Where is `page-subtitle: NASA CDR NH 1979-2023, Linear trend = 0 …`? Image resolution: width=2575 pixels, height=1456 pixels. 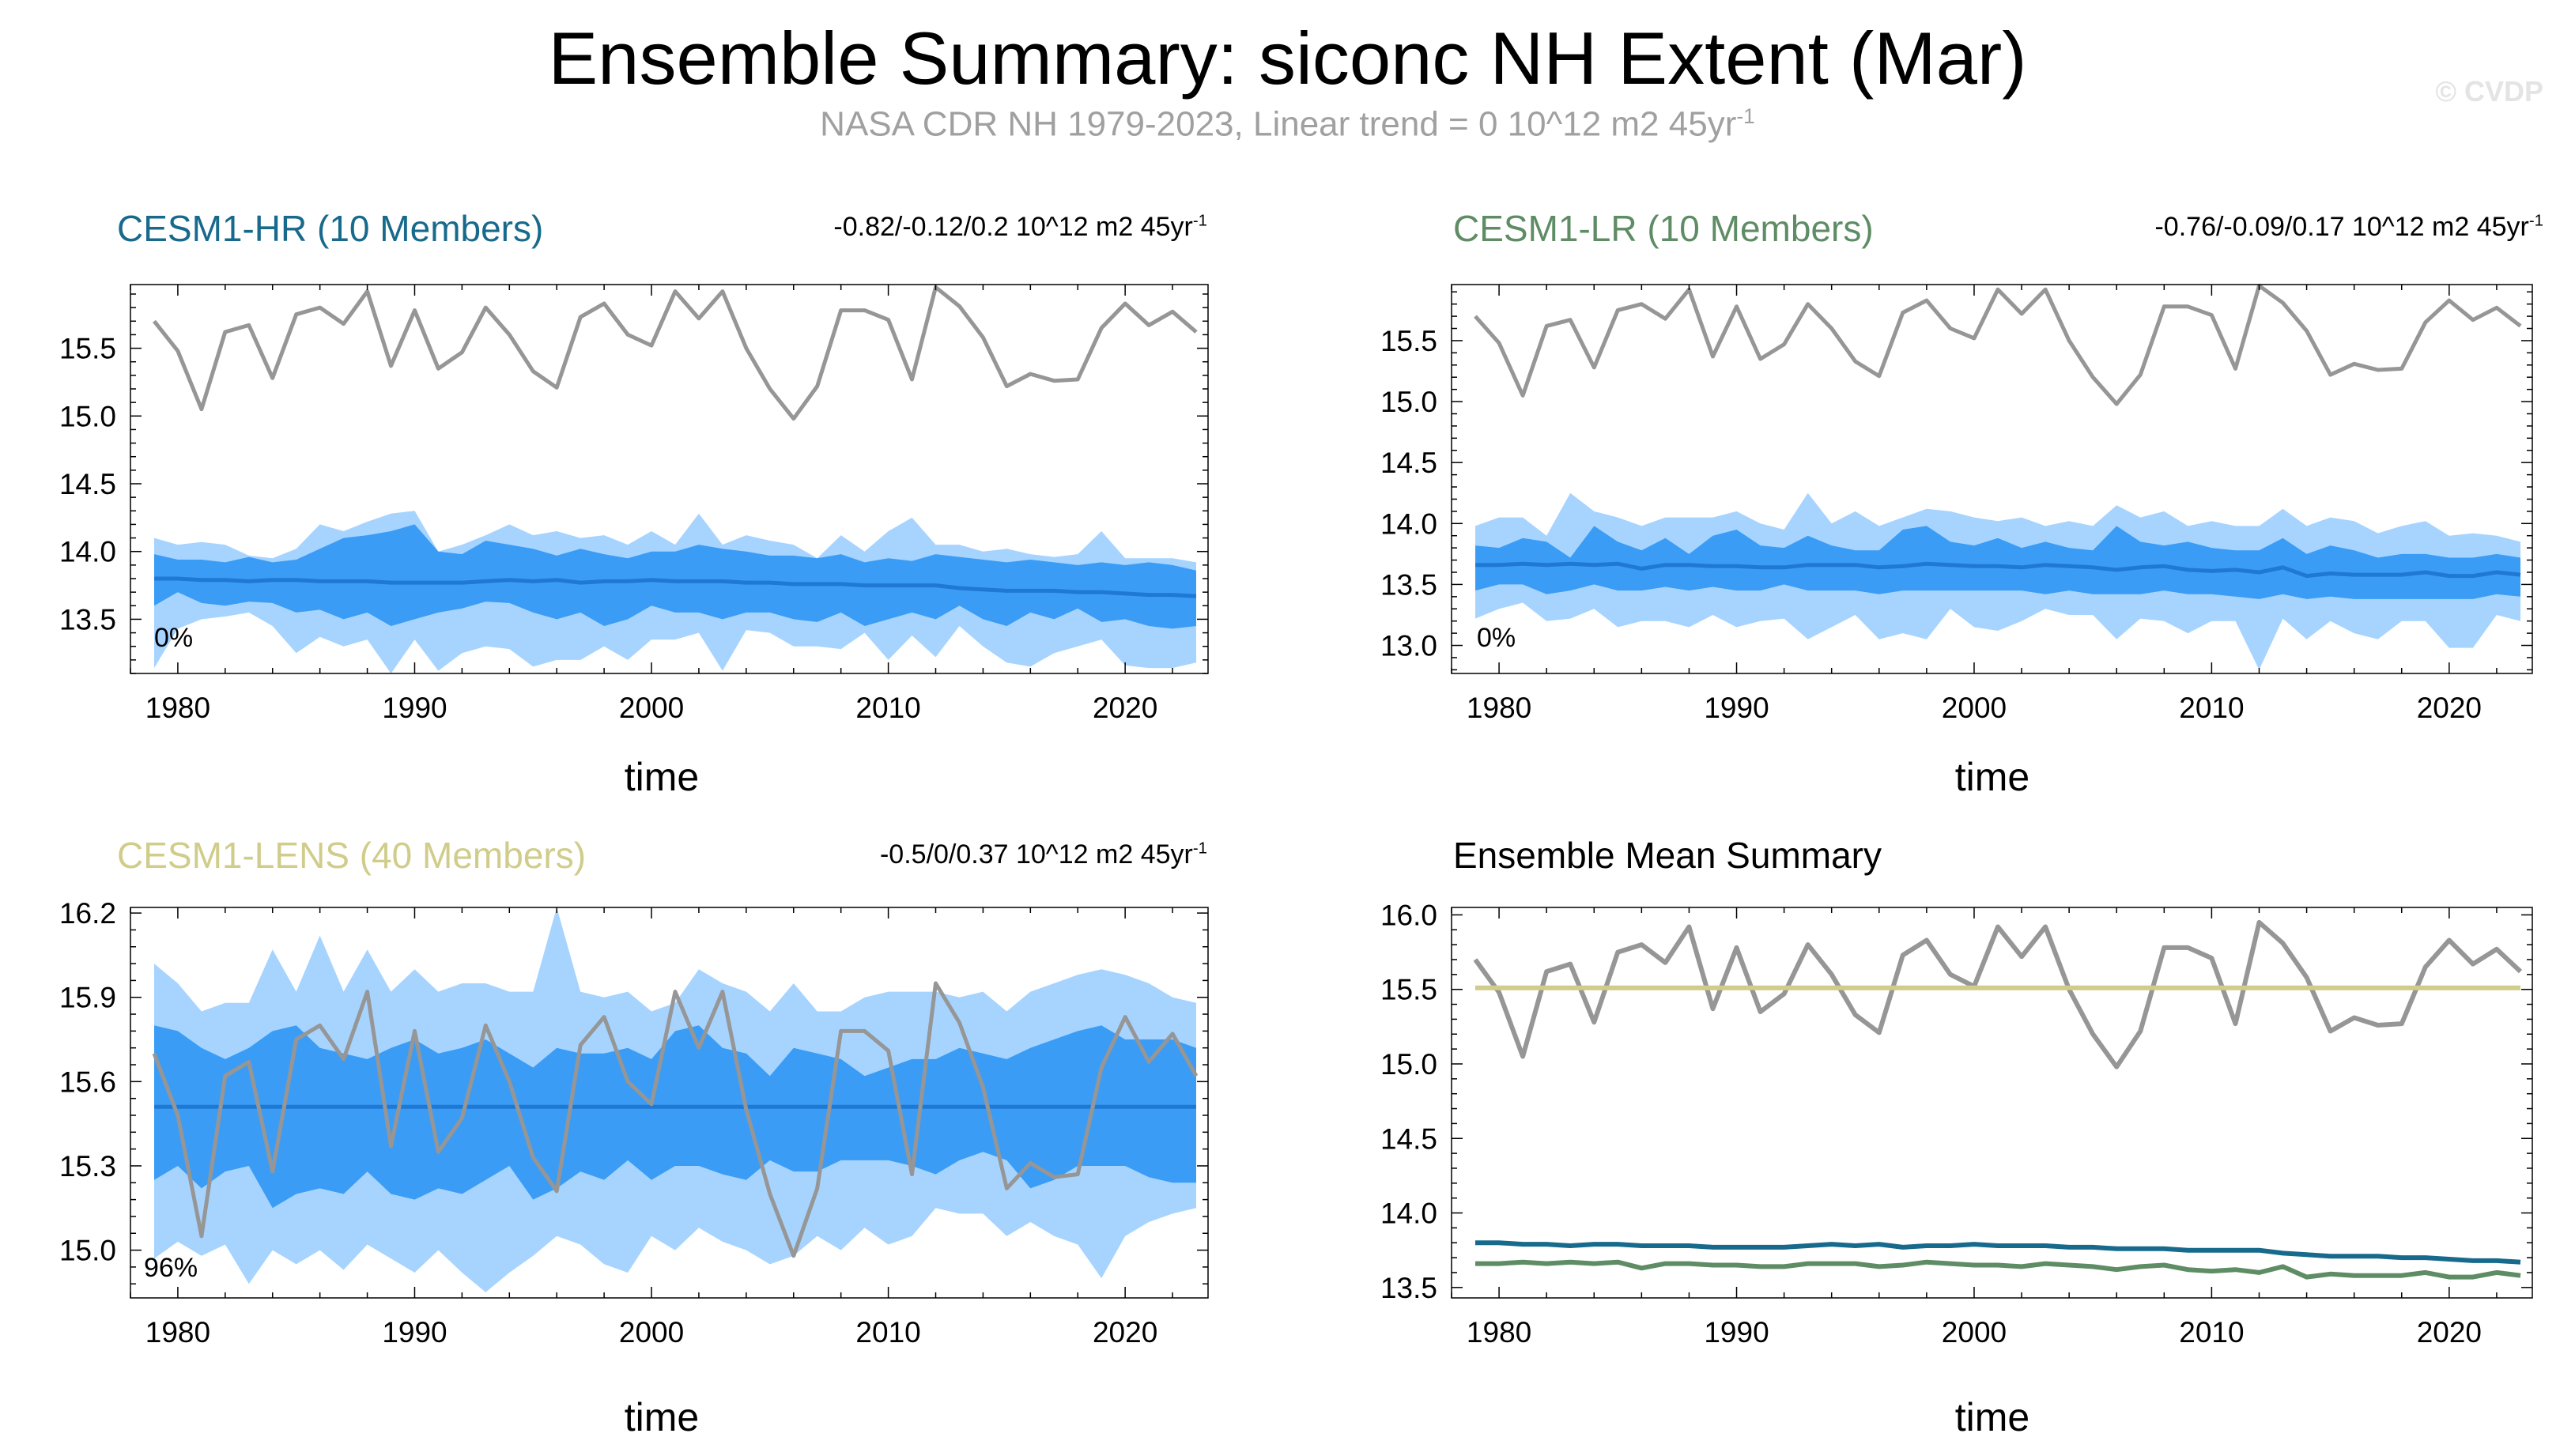
page-subtitle: NASA CDR NH 1979-2023, Linear trend = 0 … is located at coordinates (1287, 124).